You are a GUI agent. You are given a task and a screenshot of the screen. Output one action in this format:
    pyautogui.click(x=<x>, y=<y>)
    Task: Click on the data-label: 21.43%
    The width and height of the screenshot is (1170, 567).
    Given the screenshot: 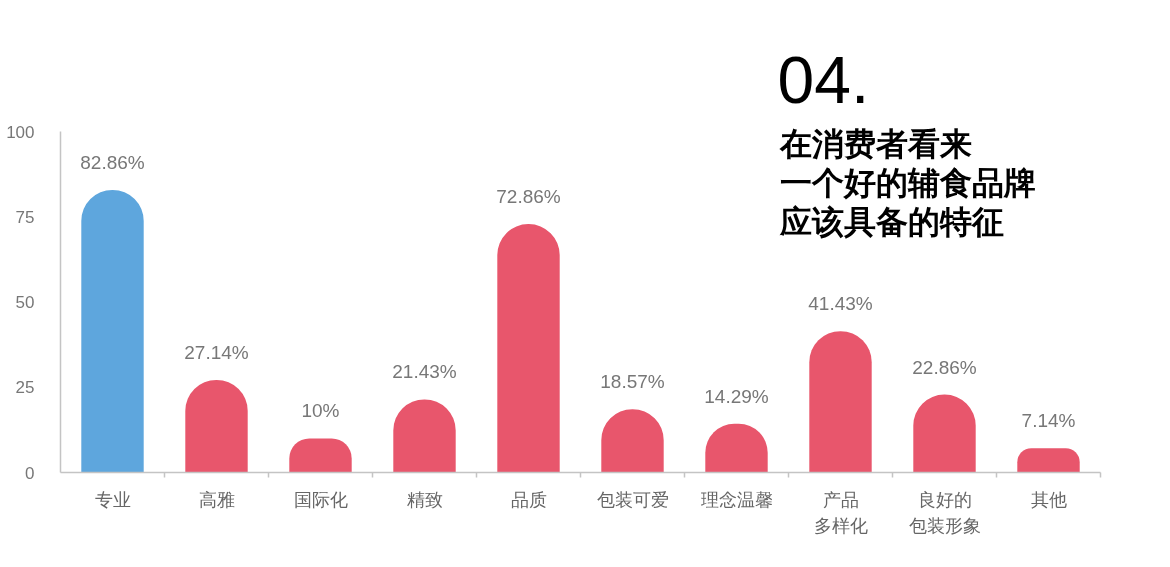 What is the action you would take?
    pyautogui.click(x=424, y=372)
    